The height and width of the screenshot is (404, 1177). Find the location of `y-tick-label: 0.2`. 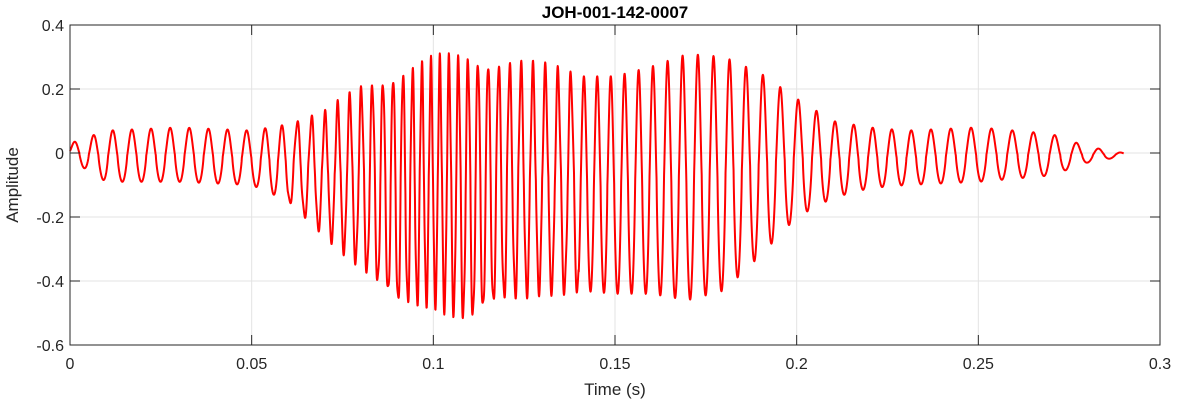

y-tick-label: 0.2 is located at coordinates (53, 90).